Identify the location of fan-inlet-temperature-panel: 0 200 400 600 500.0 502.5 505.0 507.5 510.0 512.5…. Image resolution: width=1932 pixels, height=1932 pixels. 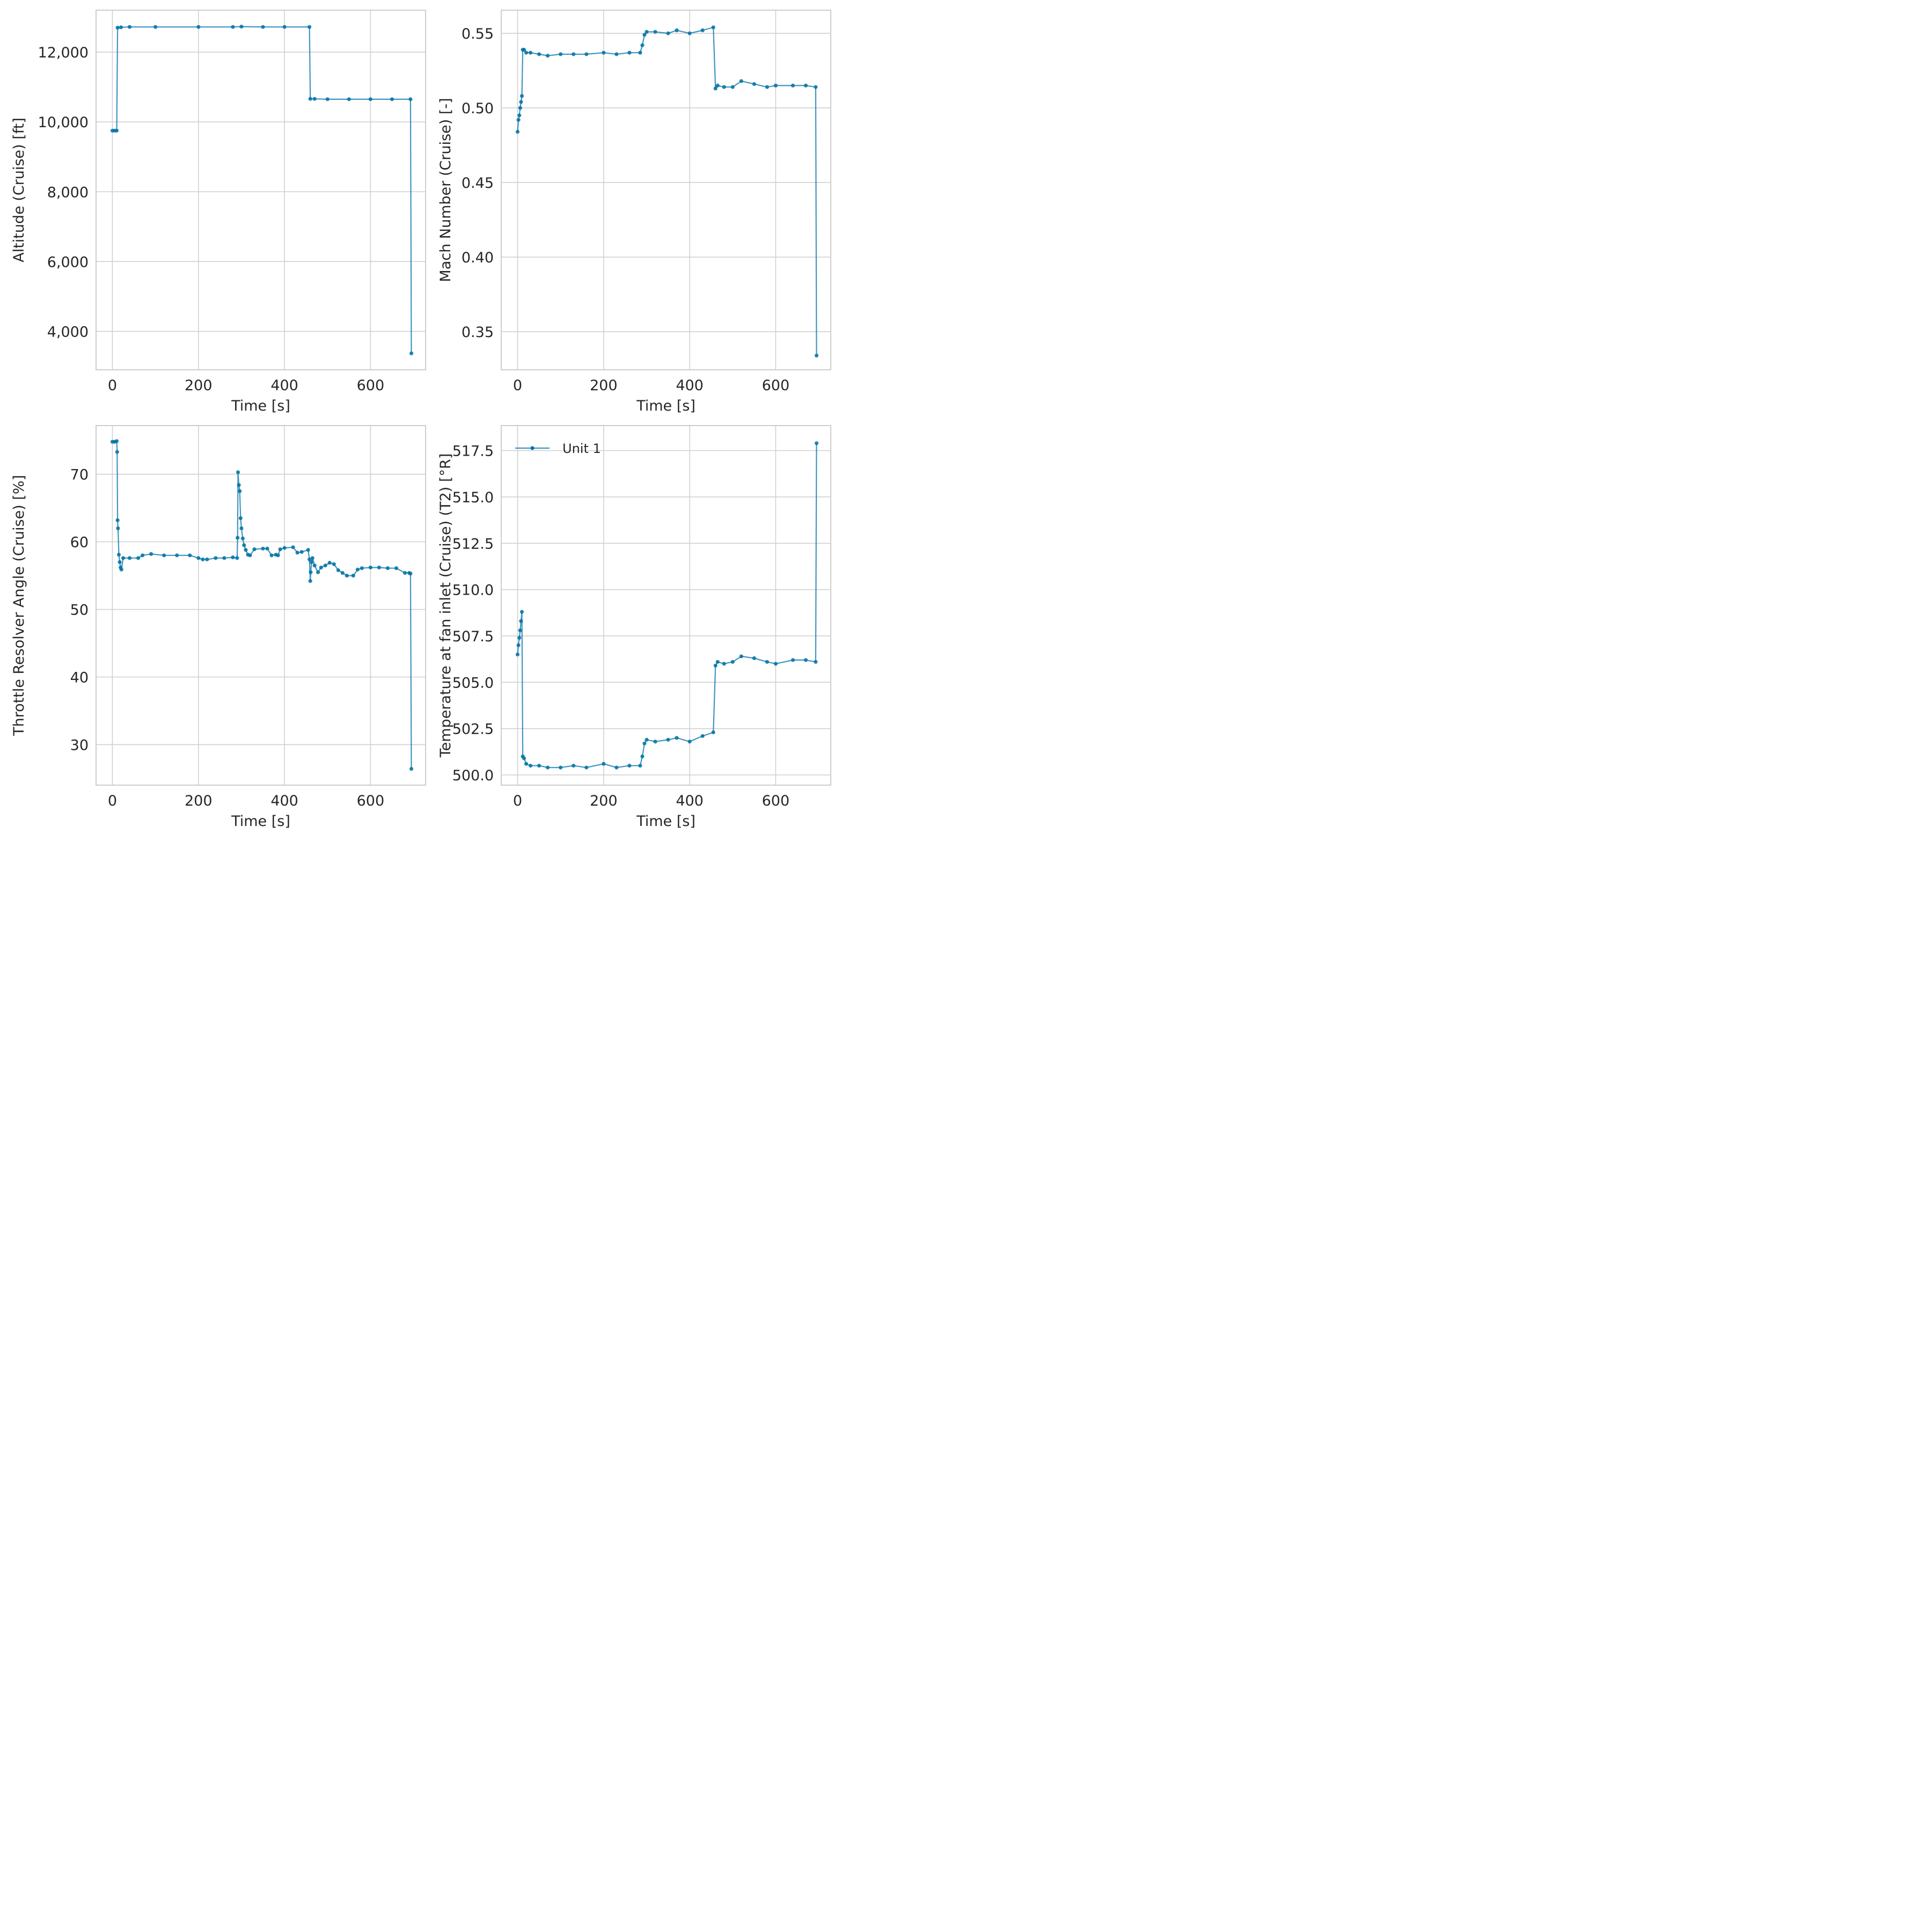
(634, 627).